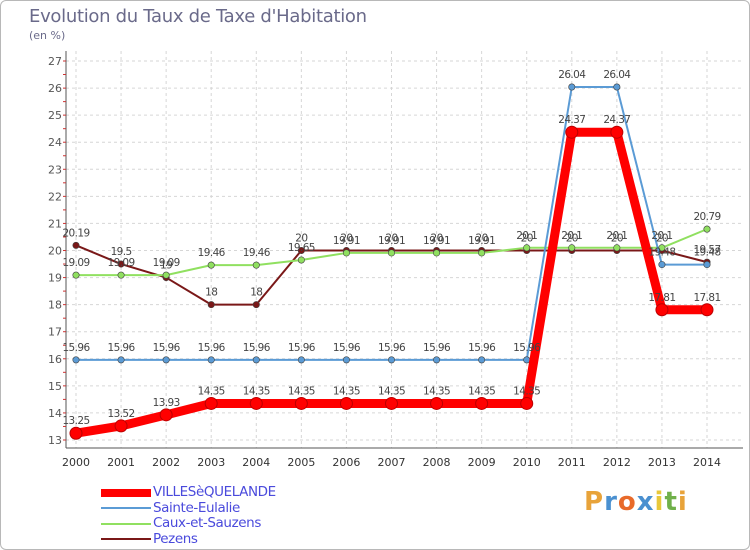  What do you see at coordinates (706, 253) in the screenshot?
I see `data-label-sainte-eulalie: 19.48` at bounding box center [706, 253].